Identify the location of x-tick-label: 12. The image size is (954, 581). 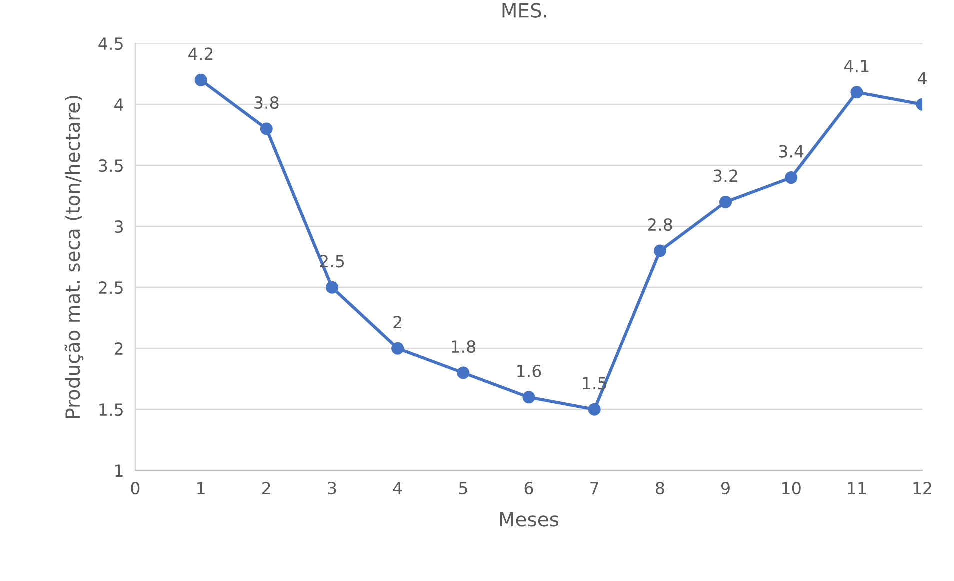
(923, 488).